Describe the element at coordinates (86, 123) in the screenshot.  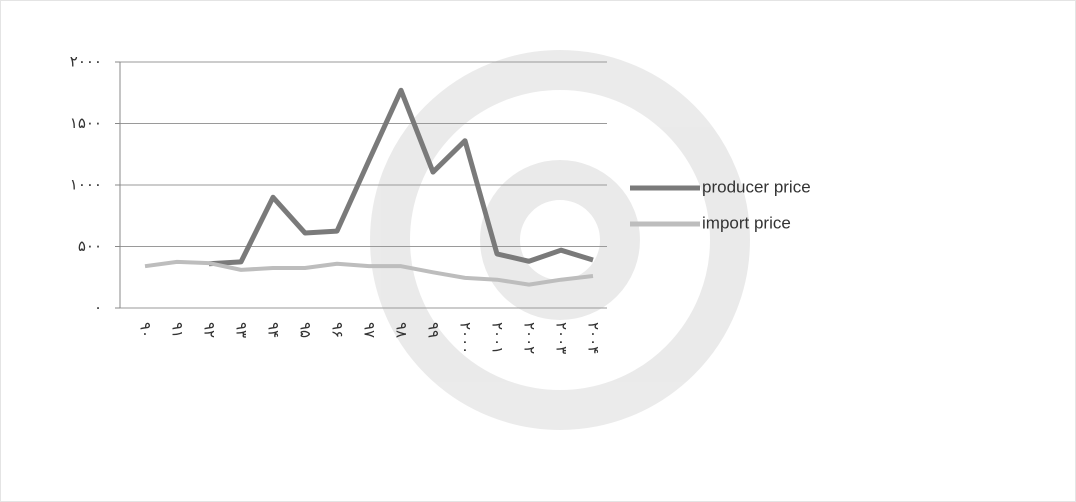
I see `y-tick-label: ۱۵۰۰` at that location.